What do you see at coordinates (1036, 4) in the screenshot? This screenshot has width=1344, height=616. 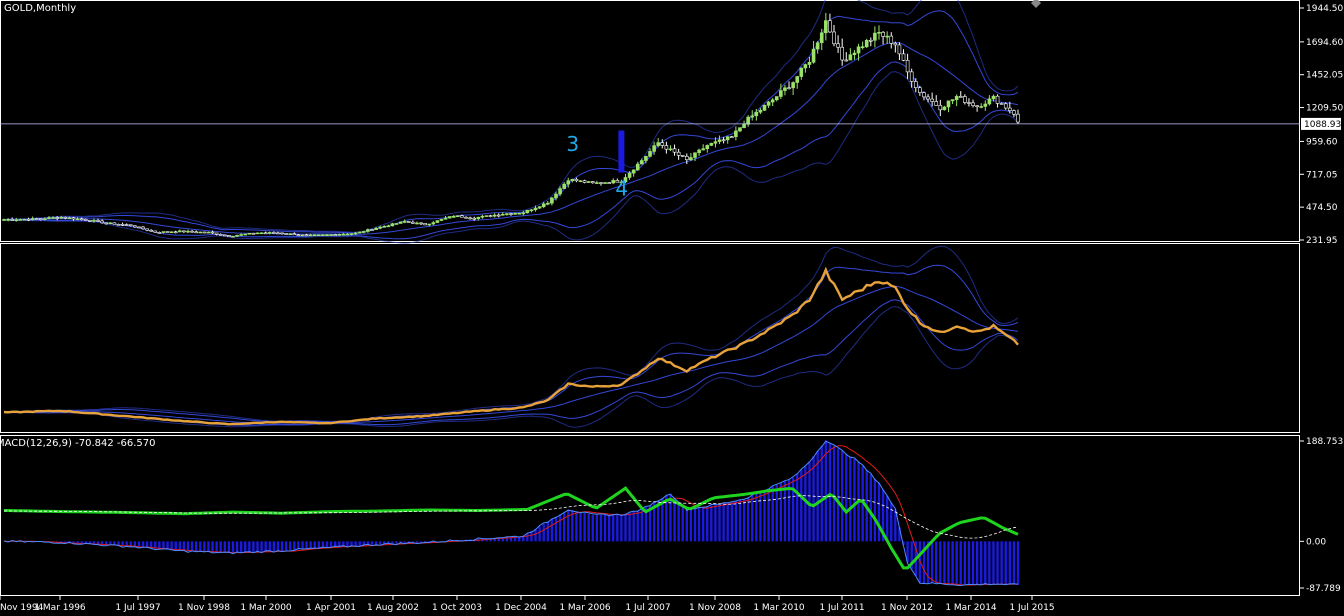 I see `chart-shift-marker-icon` at bounding box center [1036, 4].